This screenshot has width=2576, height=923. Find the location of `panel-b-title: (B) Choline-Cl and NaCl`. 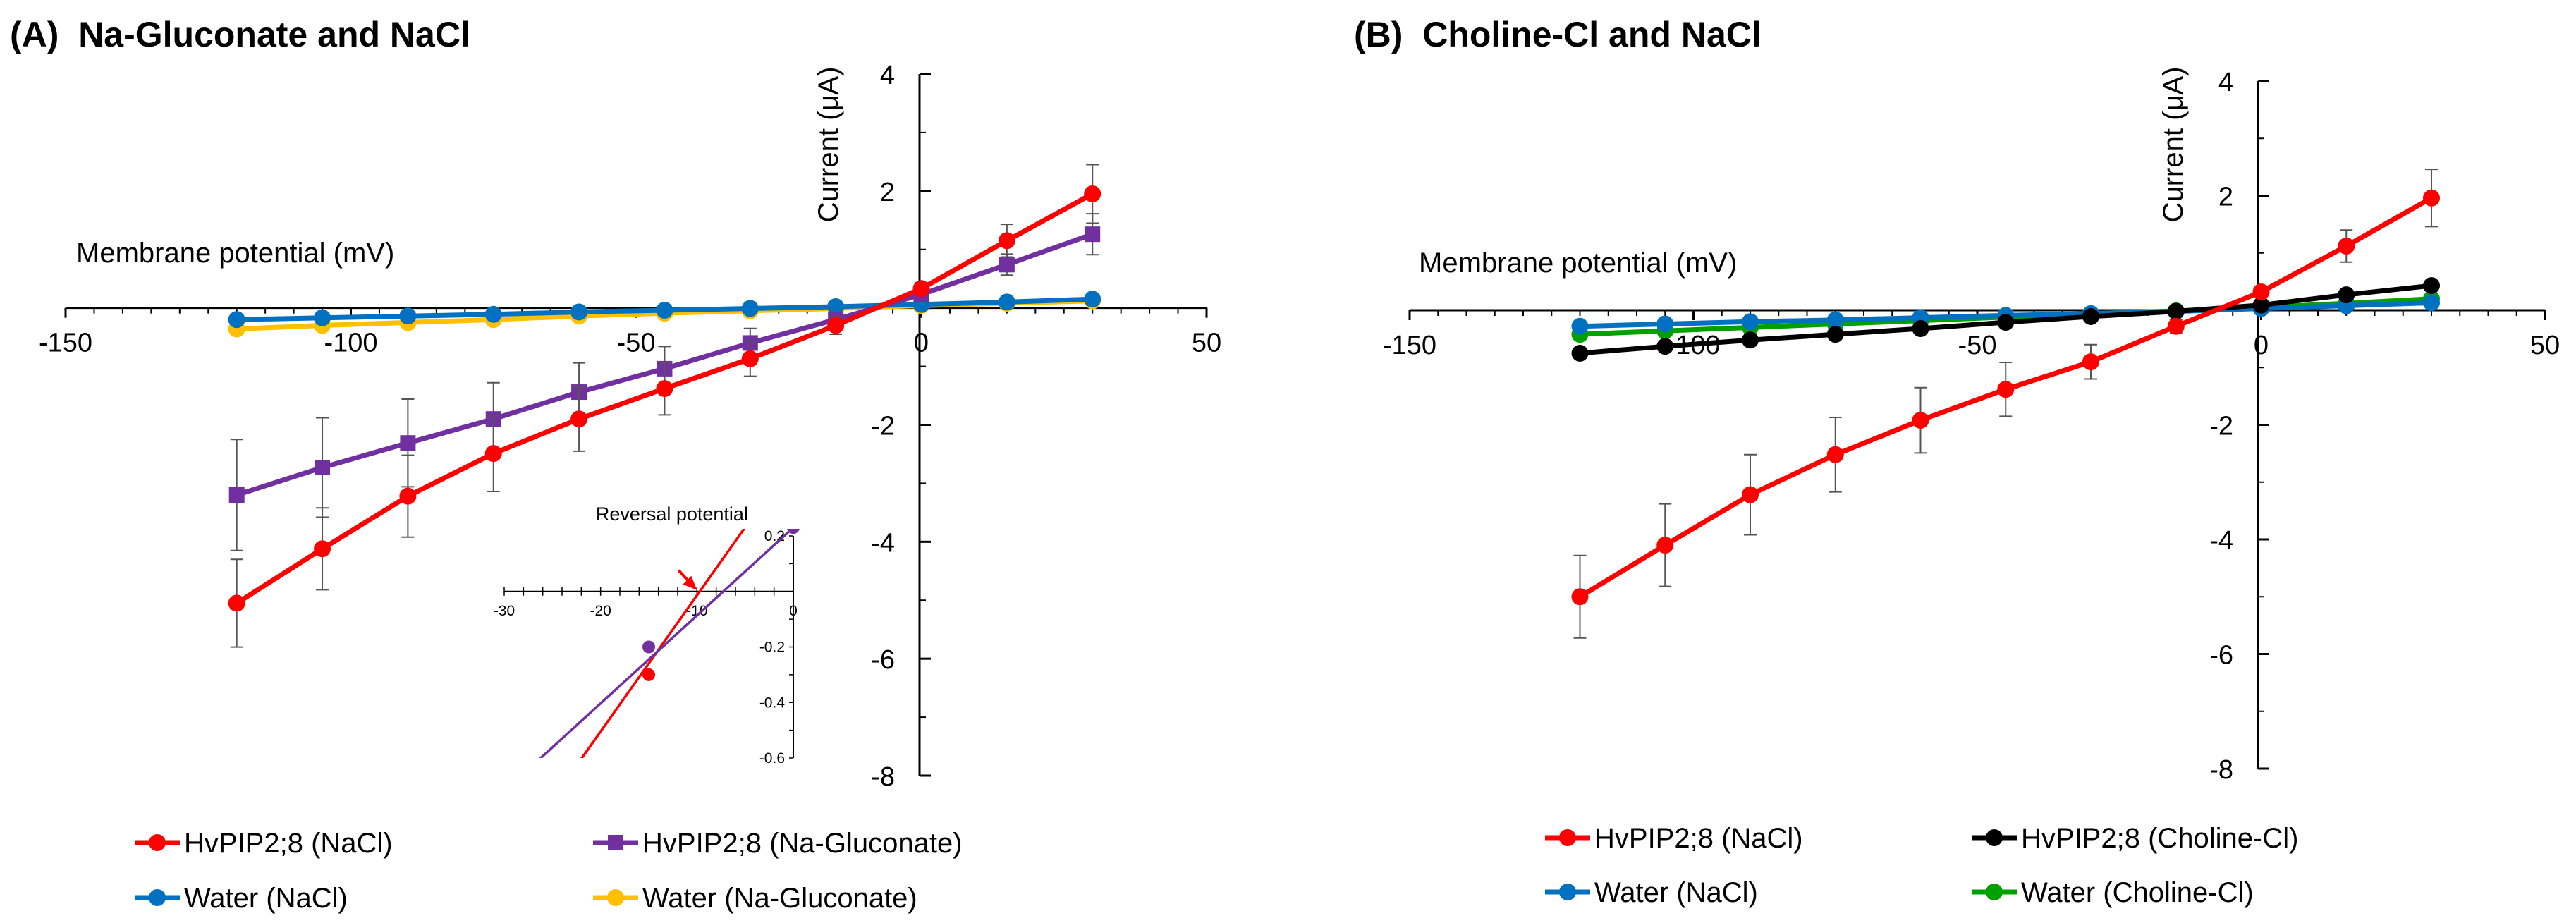

panel-b-title: (B) Choline-Cl and NaCl is located at coordinates (1558, 34).